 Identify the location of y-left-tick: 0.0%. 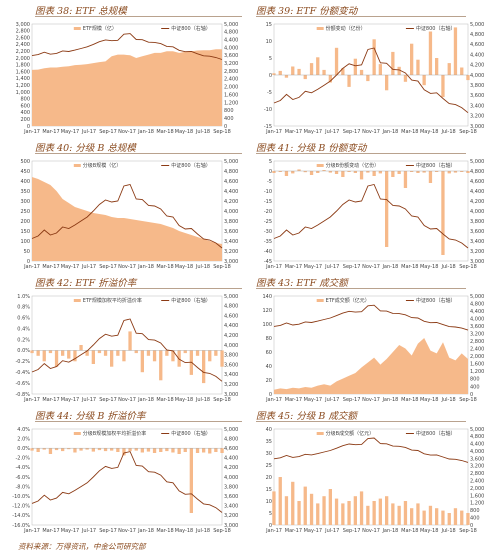
(23, 351).